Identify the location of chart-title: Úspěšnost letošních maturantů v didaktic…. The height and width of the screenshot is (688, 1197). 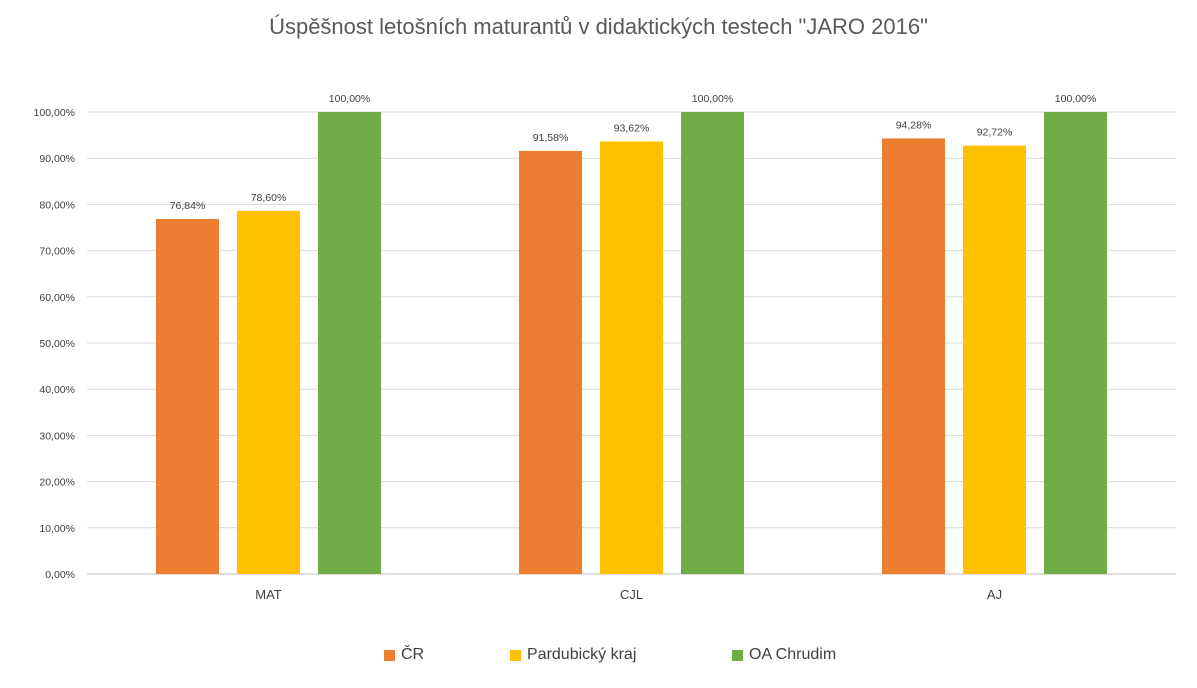
(598, 26).